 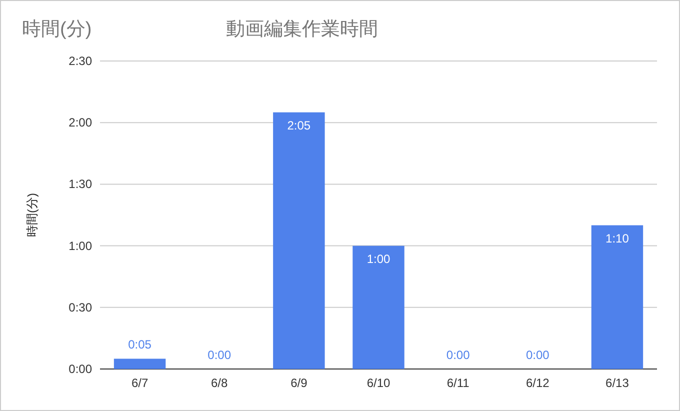 What do you see at coordinates (618, 383) in the screenshot?
I see `x-tick-label: 6/13` at bounding box center [618, 383].